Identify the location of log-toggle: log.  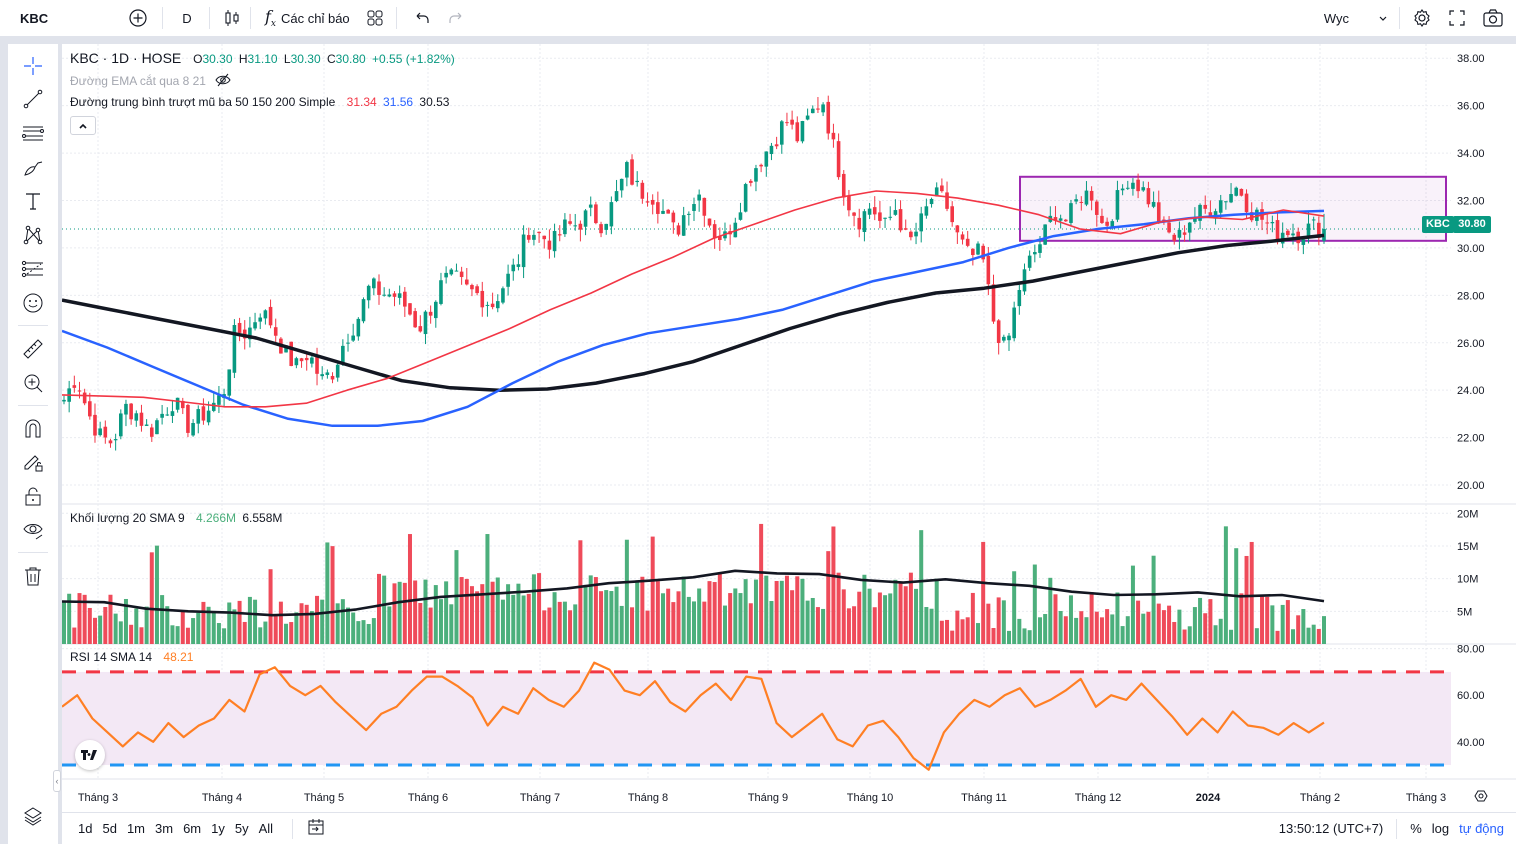
(1440, 828).